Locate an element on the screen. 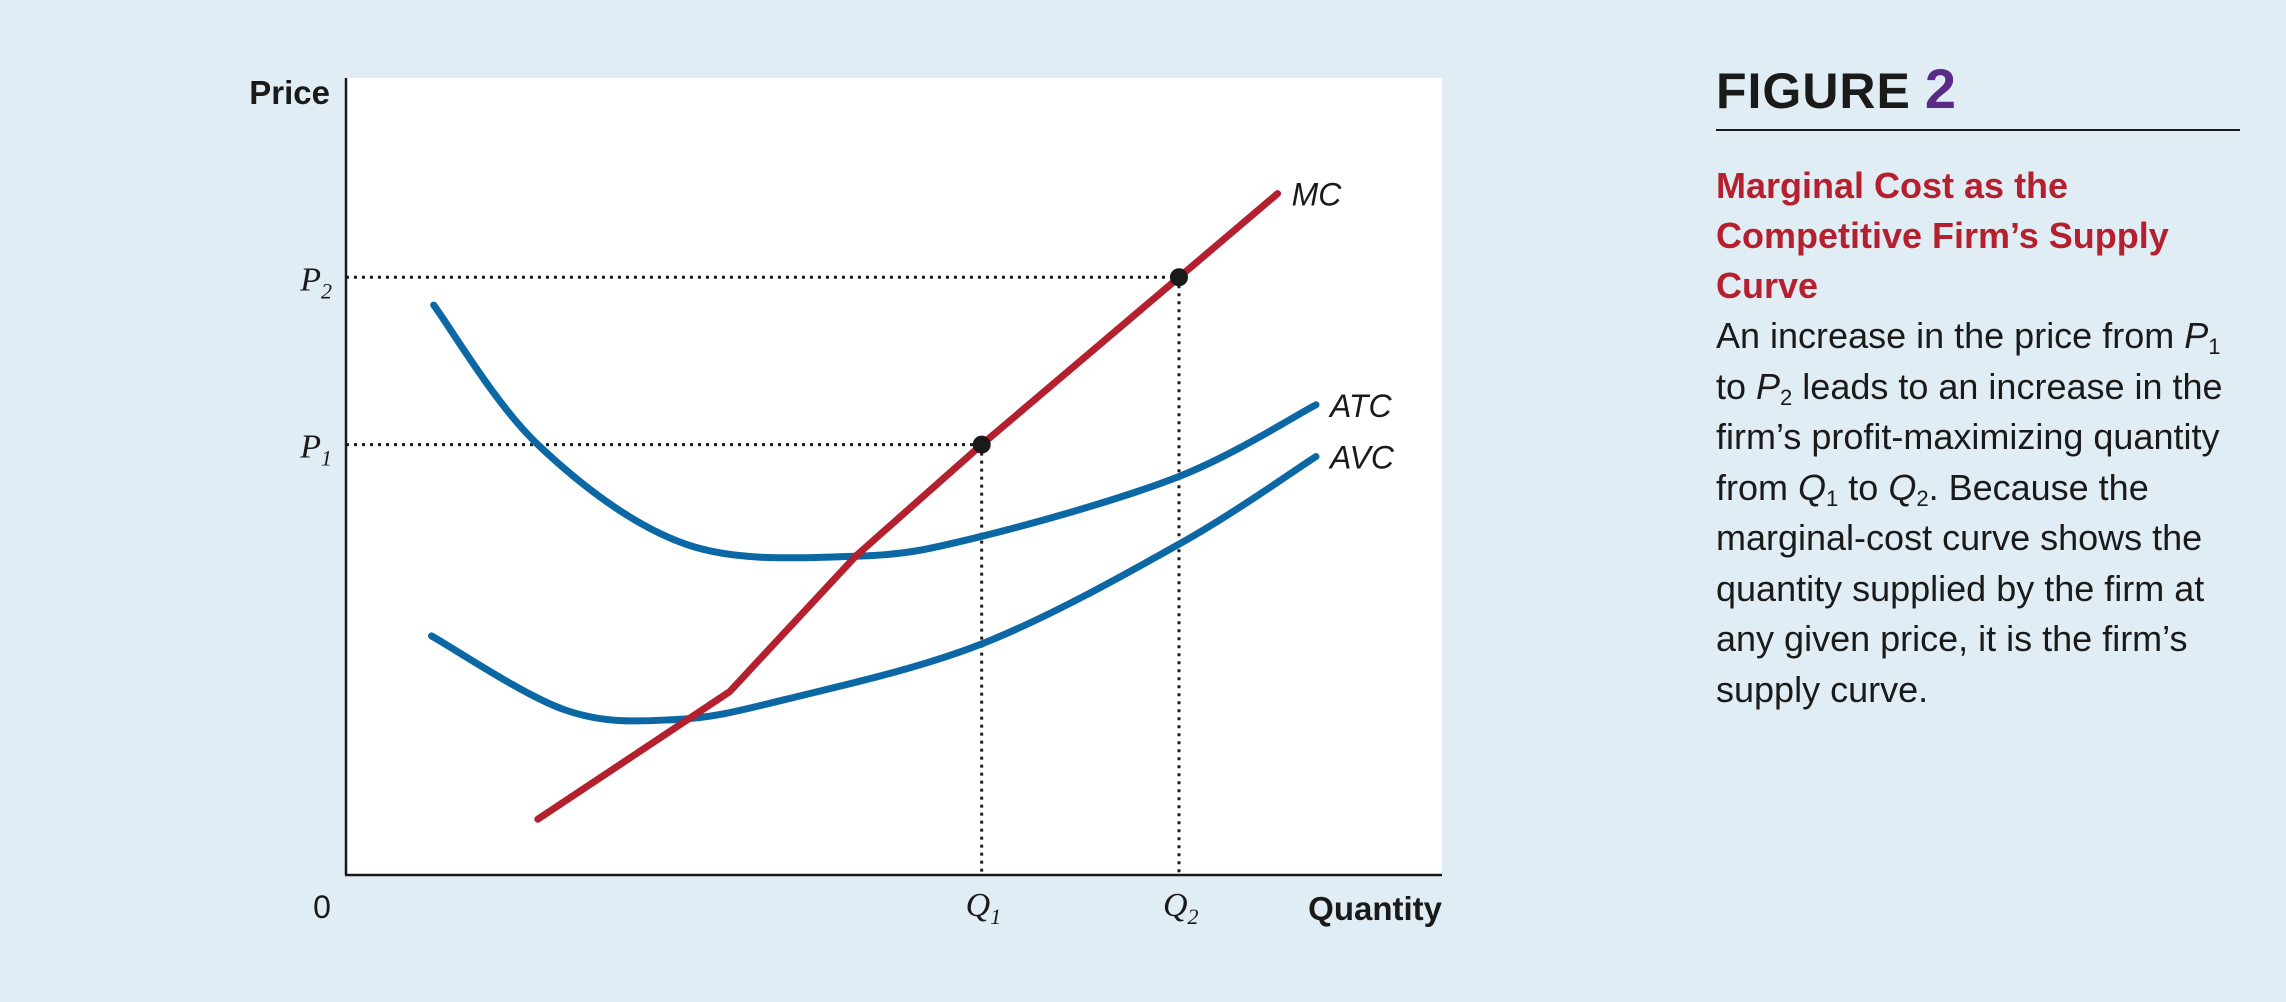  desc-p2: P is located at coordinates (1768, 386).